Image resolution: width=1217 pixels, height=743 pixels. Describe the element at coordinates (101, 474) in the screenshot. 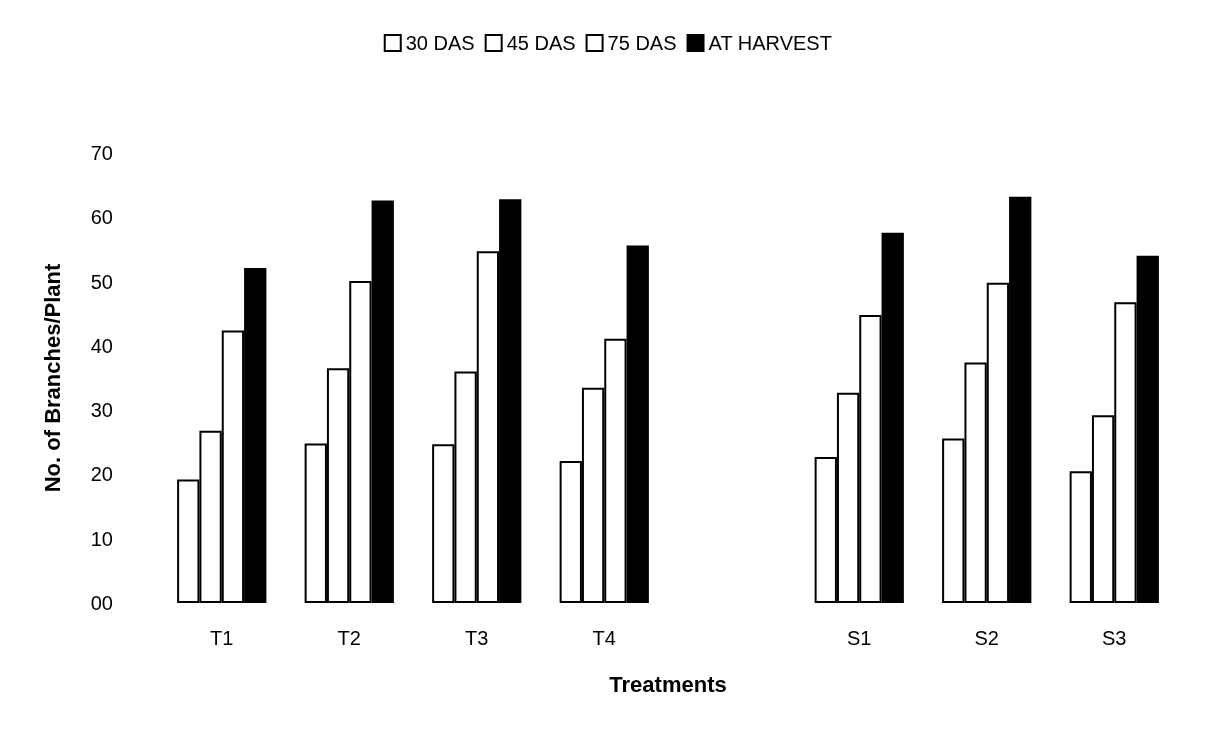

I see `y-tick-label: 20` at that location.